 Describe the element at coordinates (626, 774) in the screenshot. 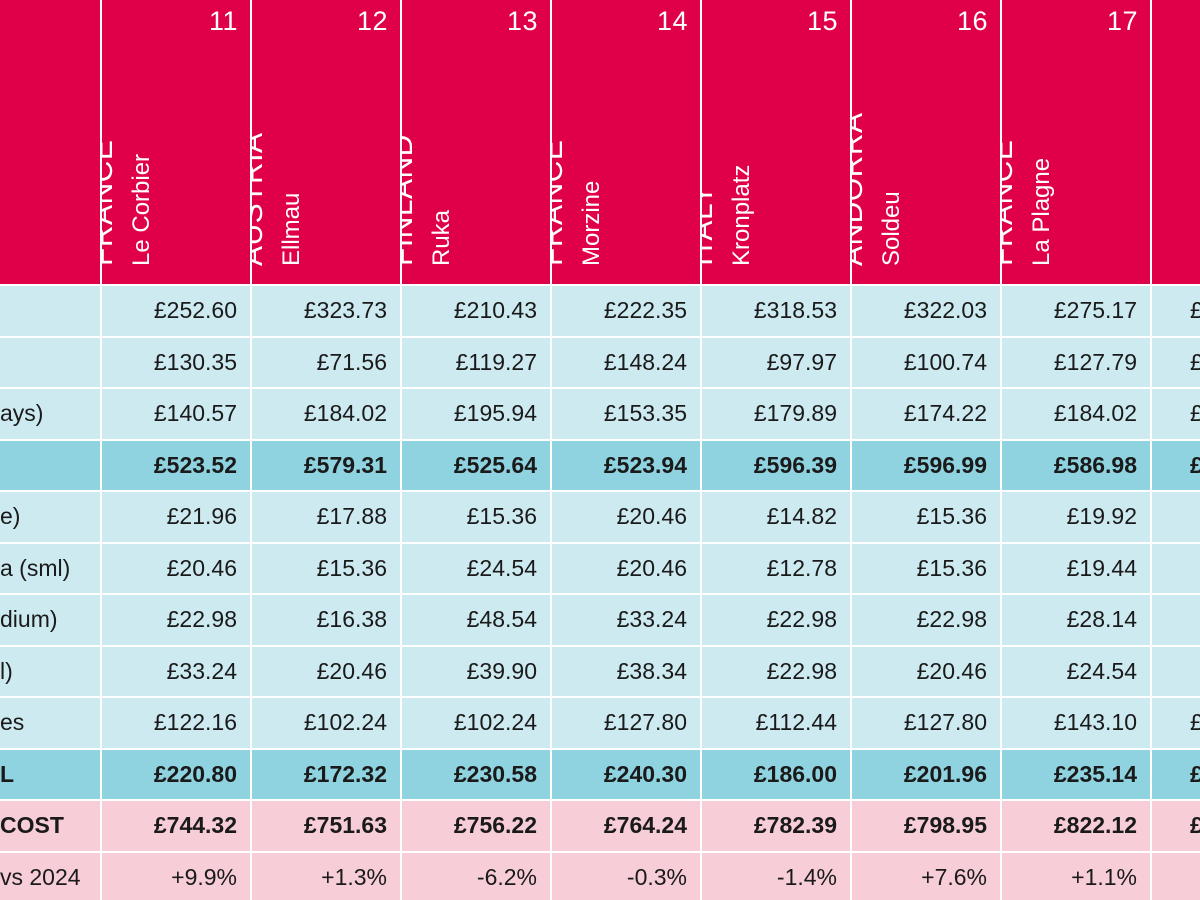

I see `table-cell: £240.30` at that location.